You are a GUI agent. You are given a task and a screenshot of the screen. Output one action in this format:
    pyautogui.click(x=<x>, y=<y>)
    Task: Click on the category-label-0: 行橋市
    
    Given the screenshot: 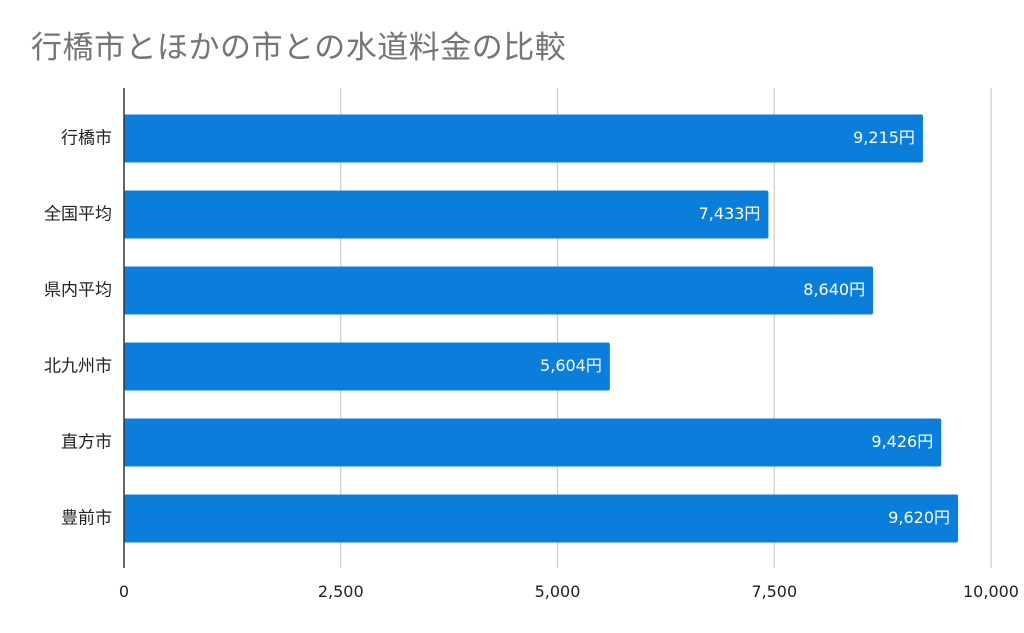 What is the action you would take?
    pyautogui.click(x=86, y=139)
    